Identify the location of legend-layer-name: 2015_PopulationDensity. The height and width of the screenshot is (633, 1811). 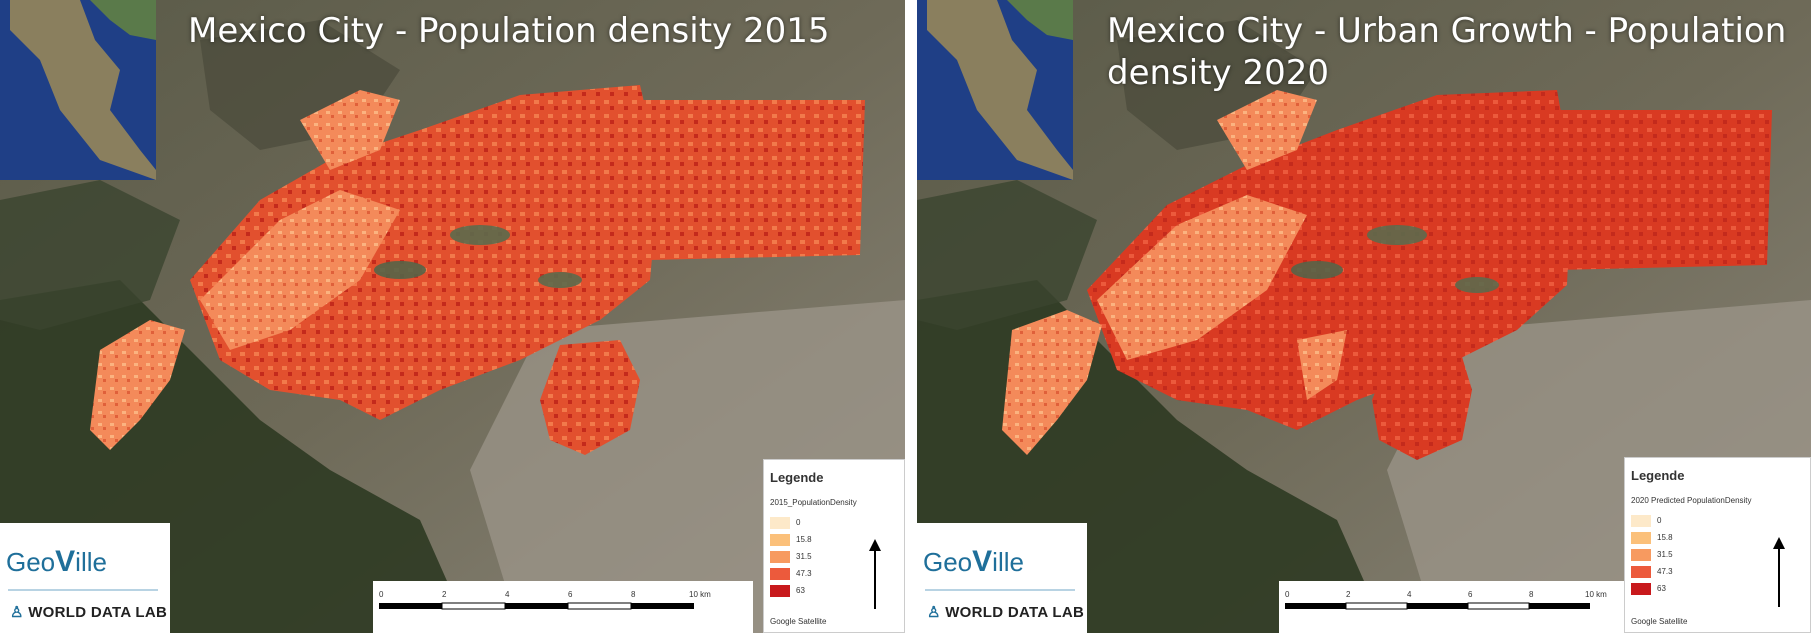
(813, 502).